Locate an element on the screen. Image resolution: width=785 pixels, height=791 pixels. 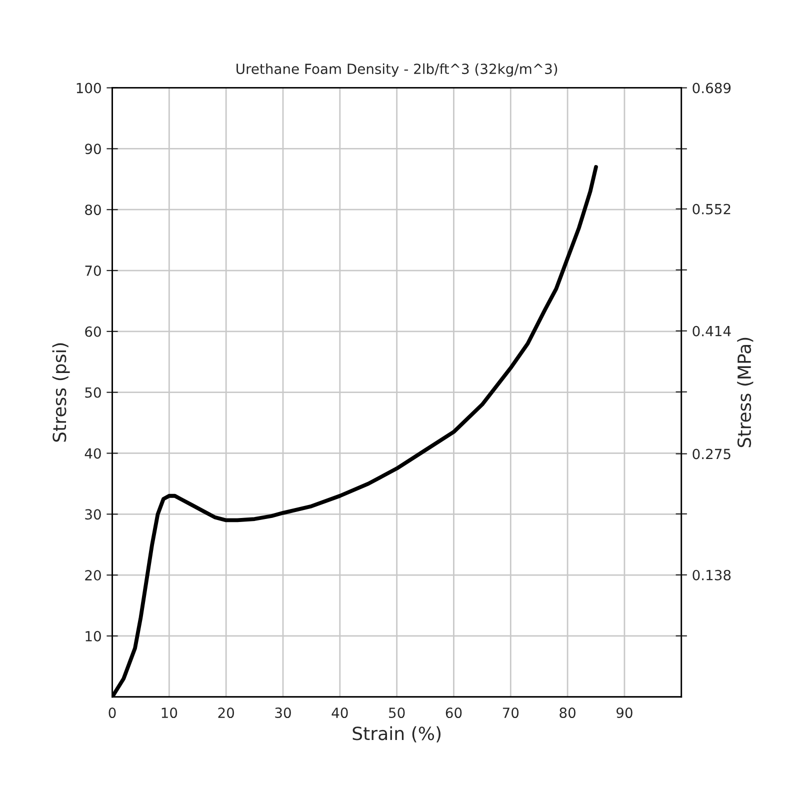
y-tick-label: 30 is located at coordinates (93, 514).